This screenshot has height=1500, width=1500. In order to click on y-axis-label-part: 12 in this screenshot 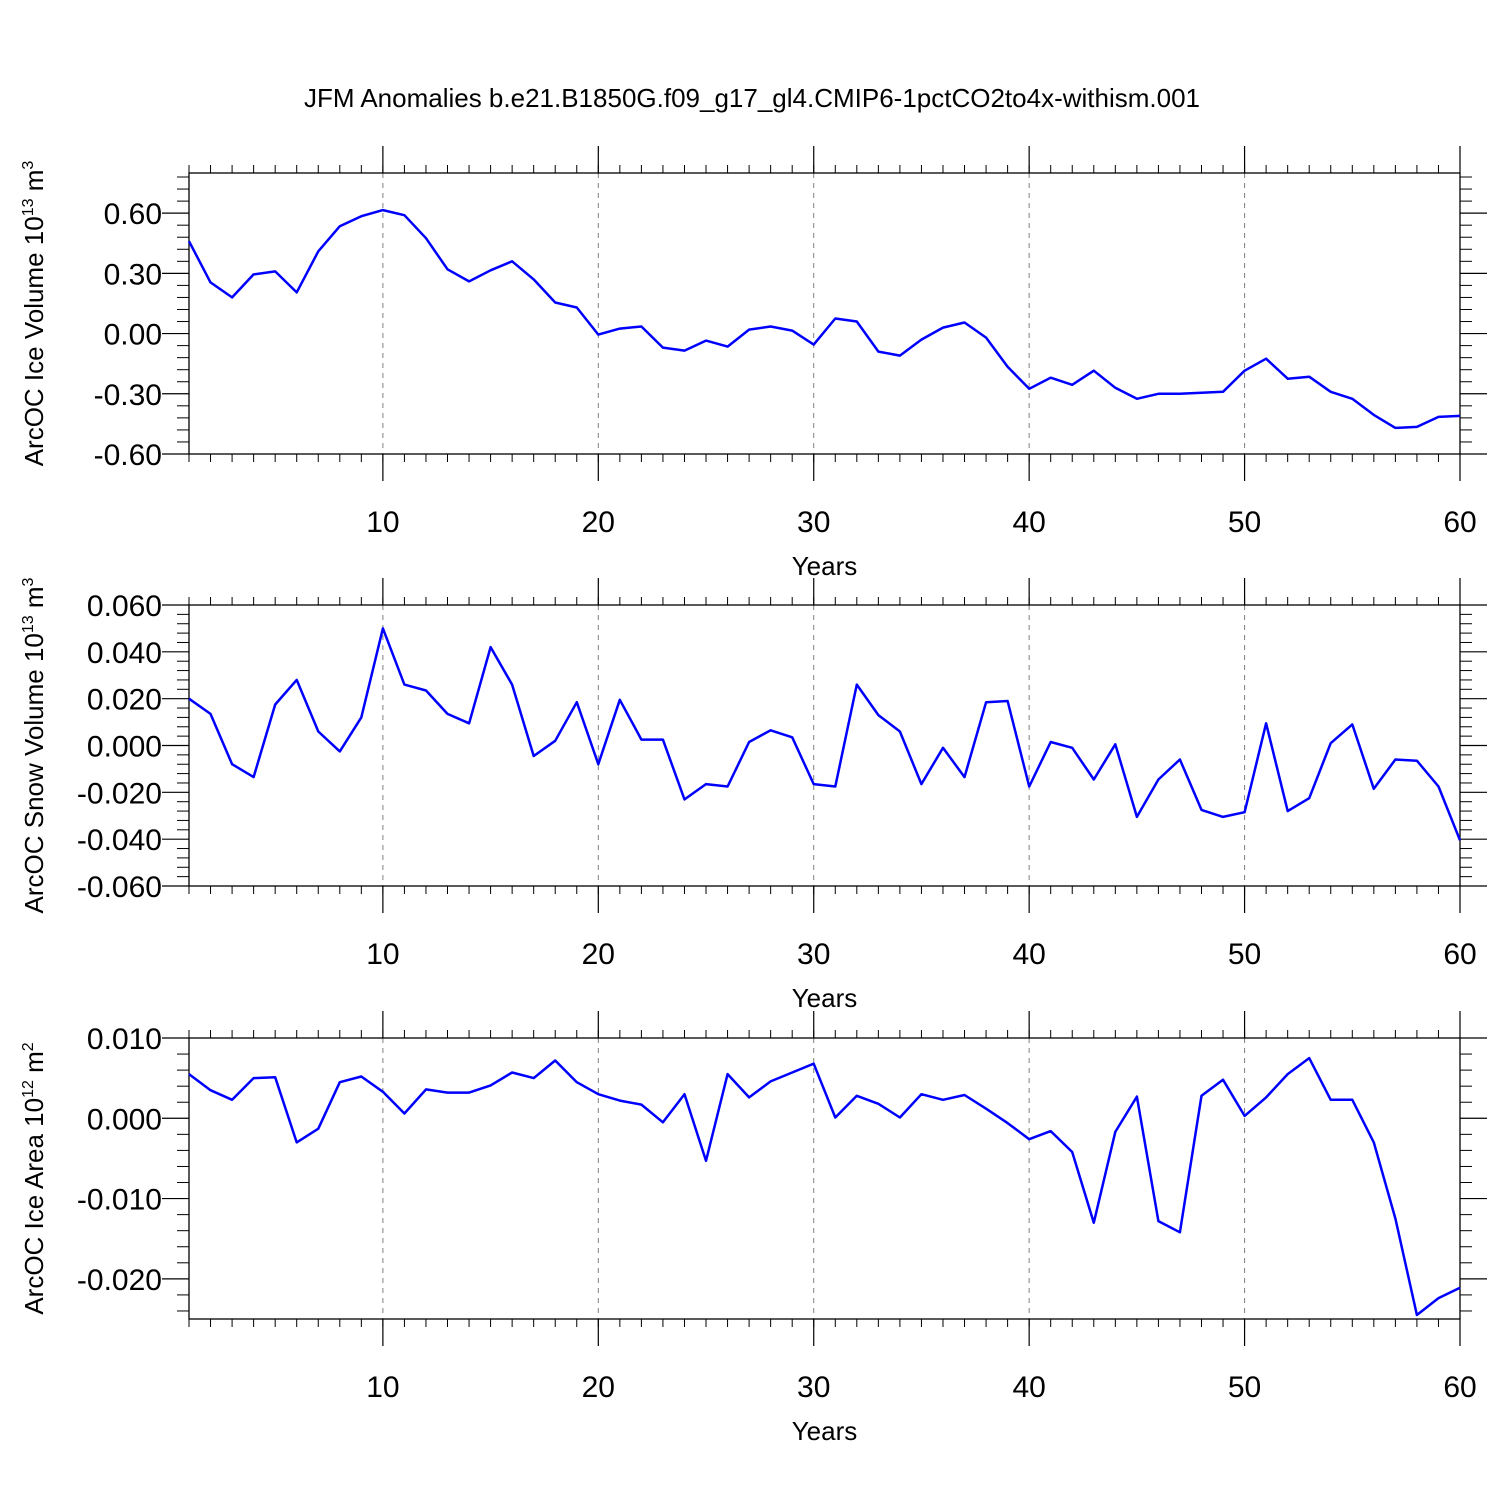, I will do `click(28, 1089)`.